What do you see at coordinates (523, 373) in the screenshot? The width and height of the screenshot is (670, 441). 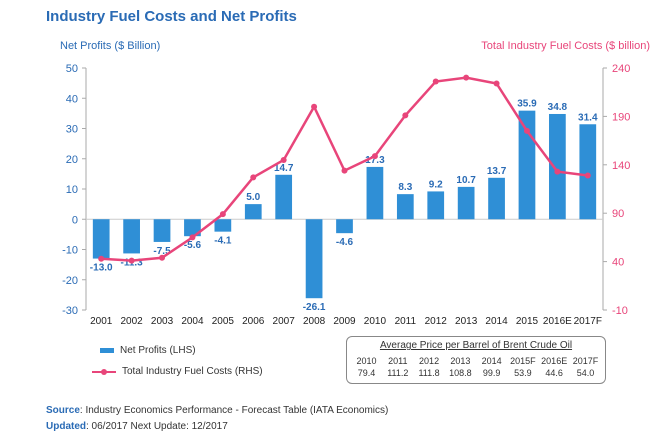 I see `price-value: 53.9` at bounding box center [523, 373].